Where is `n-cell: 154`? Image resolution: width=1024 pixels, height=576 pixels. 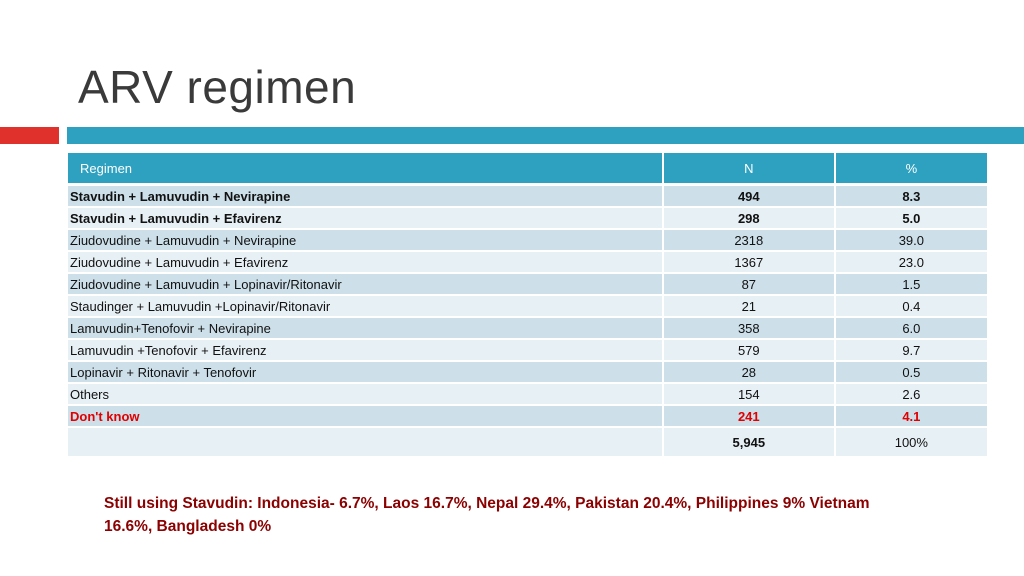
n-cell: 154 is located at coordinates (749, 395).